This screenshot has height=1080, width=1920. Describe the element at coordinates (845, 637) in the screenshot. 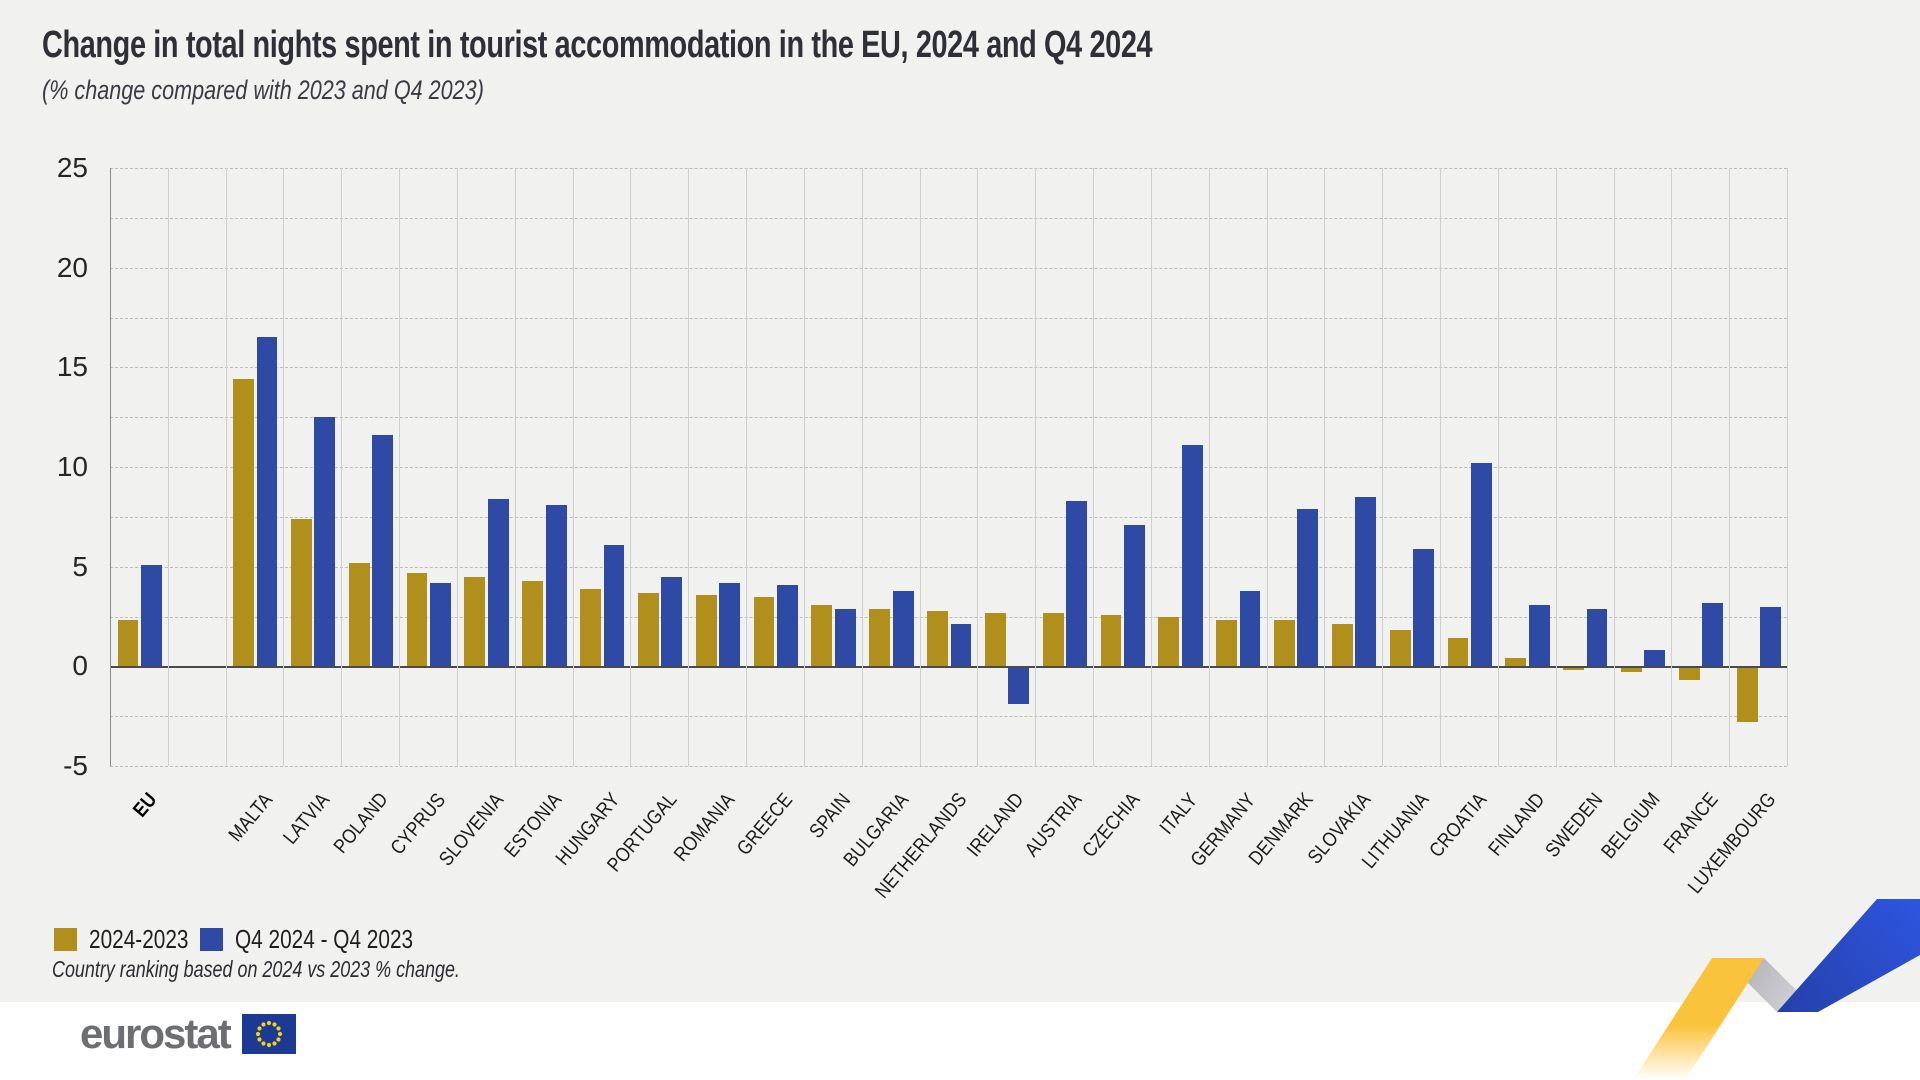

I see `bar-q4-spain` at that location.